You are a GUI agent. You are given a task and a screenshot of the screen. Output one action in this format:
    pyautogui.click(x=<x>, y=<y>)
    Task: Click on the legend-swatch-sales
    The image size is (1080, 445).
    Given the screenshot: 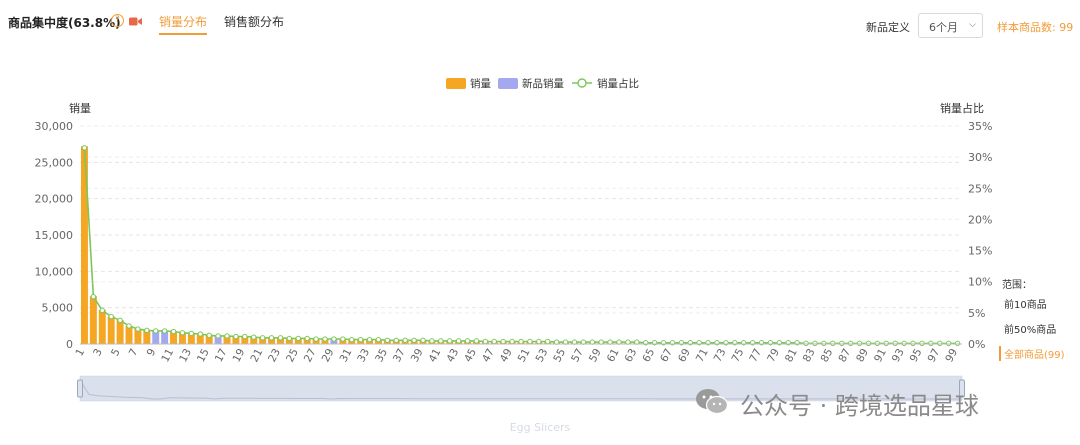 What is the action you would take?
    pyautogui.click(x=456, y=83)
    